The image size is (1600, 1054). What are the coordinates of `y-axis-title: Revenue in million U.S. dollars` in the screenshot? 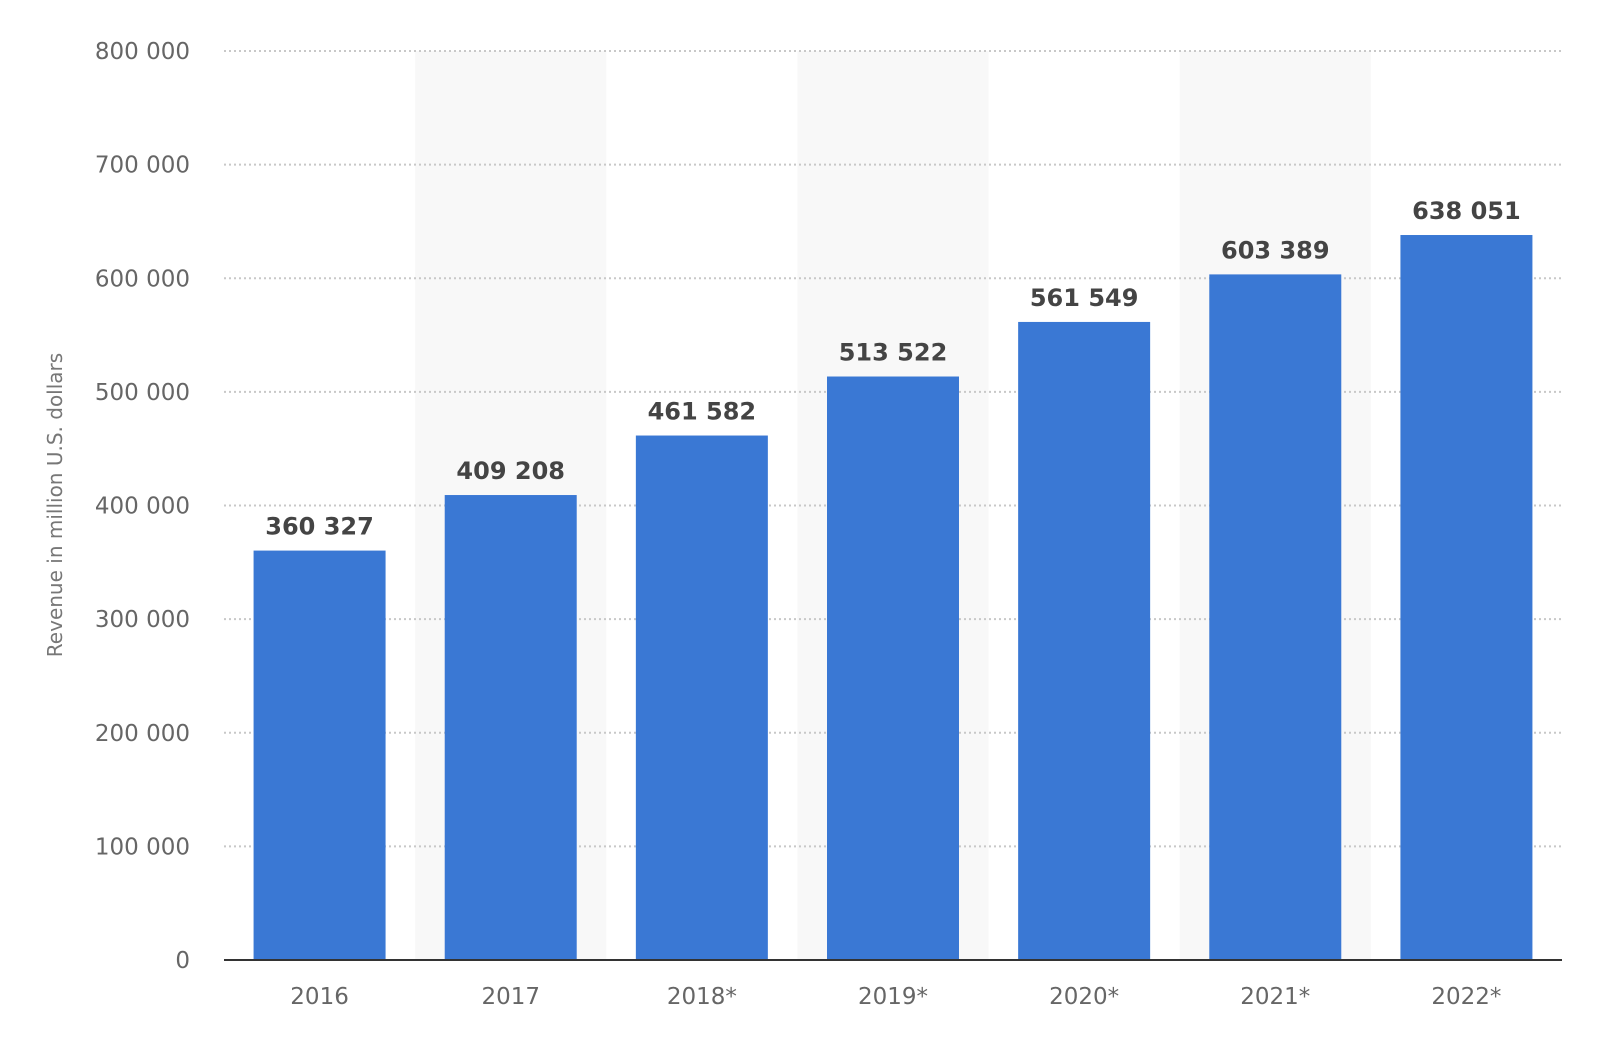 It's located at (55, 505).